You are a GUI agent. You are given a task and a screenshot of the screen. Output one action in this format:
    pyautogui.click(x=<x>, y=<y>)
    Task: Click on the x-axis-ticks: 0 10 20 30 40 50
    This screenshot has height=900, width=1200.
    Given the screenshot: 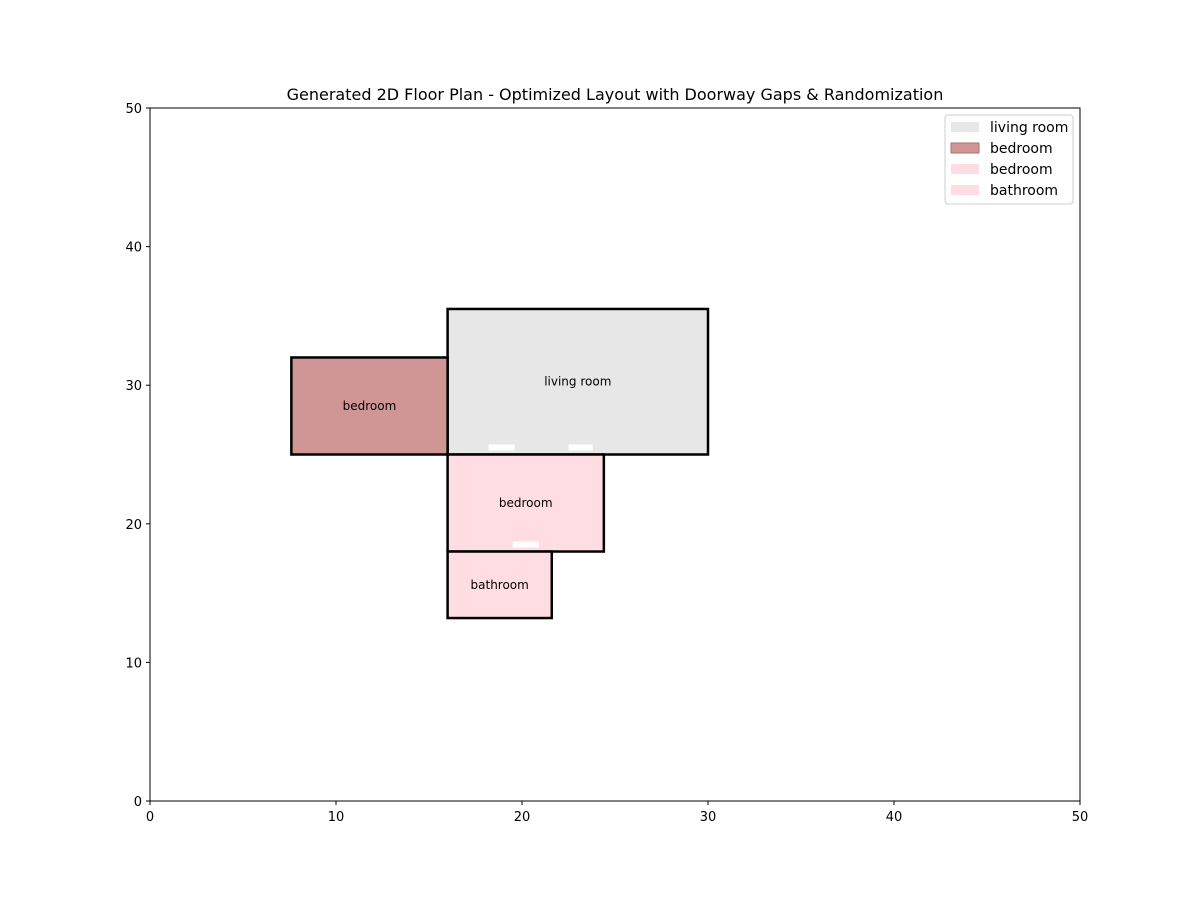 What is the action you would take?
    pyautogui.click(x=617, y=813)
    